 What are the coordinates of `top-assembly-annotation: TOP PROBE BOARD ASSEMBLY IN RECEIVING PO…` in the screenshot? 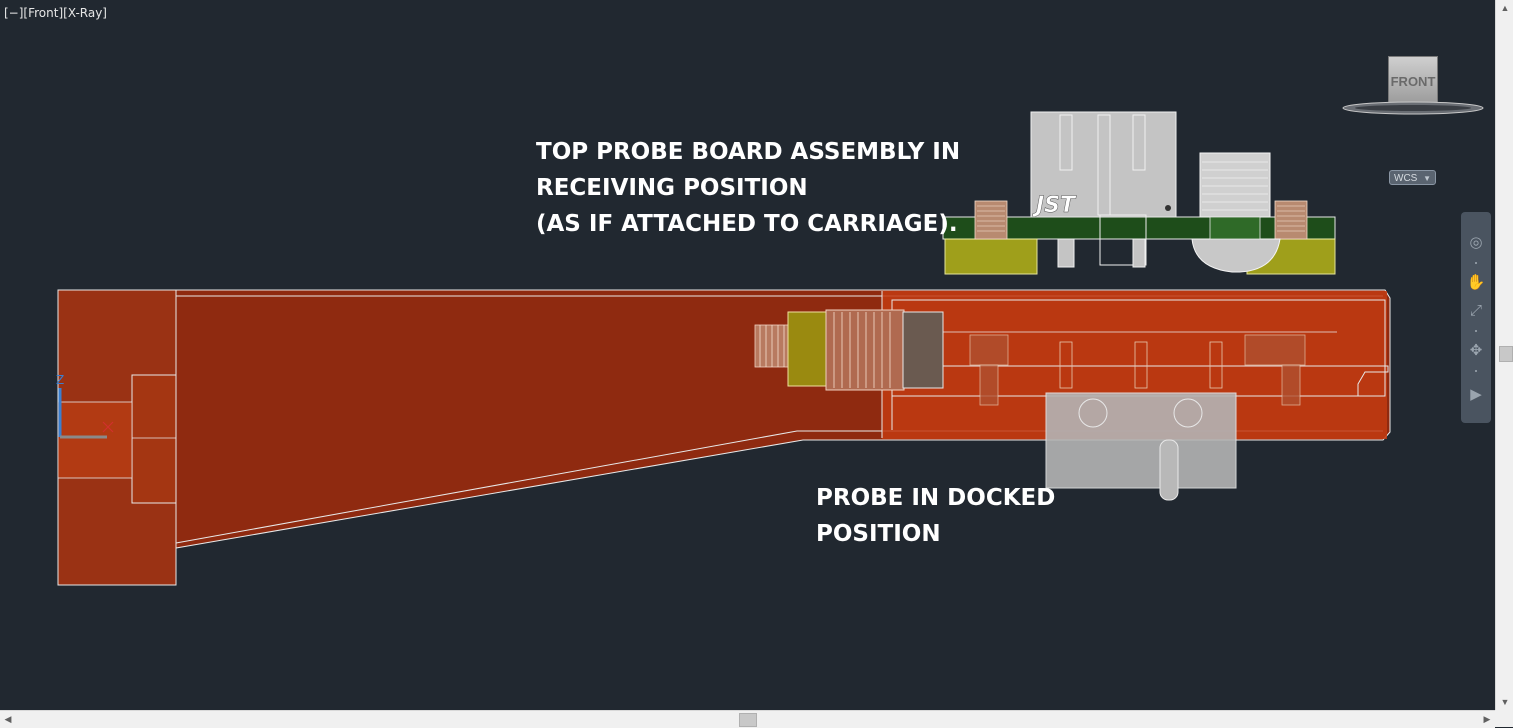 It's located at (748, 188).